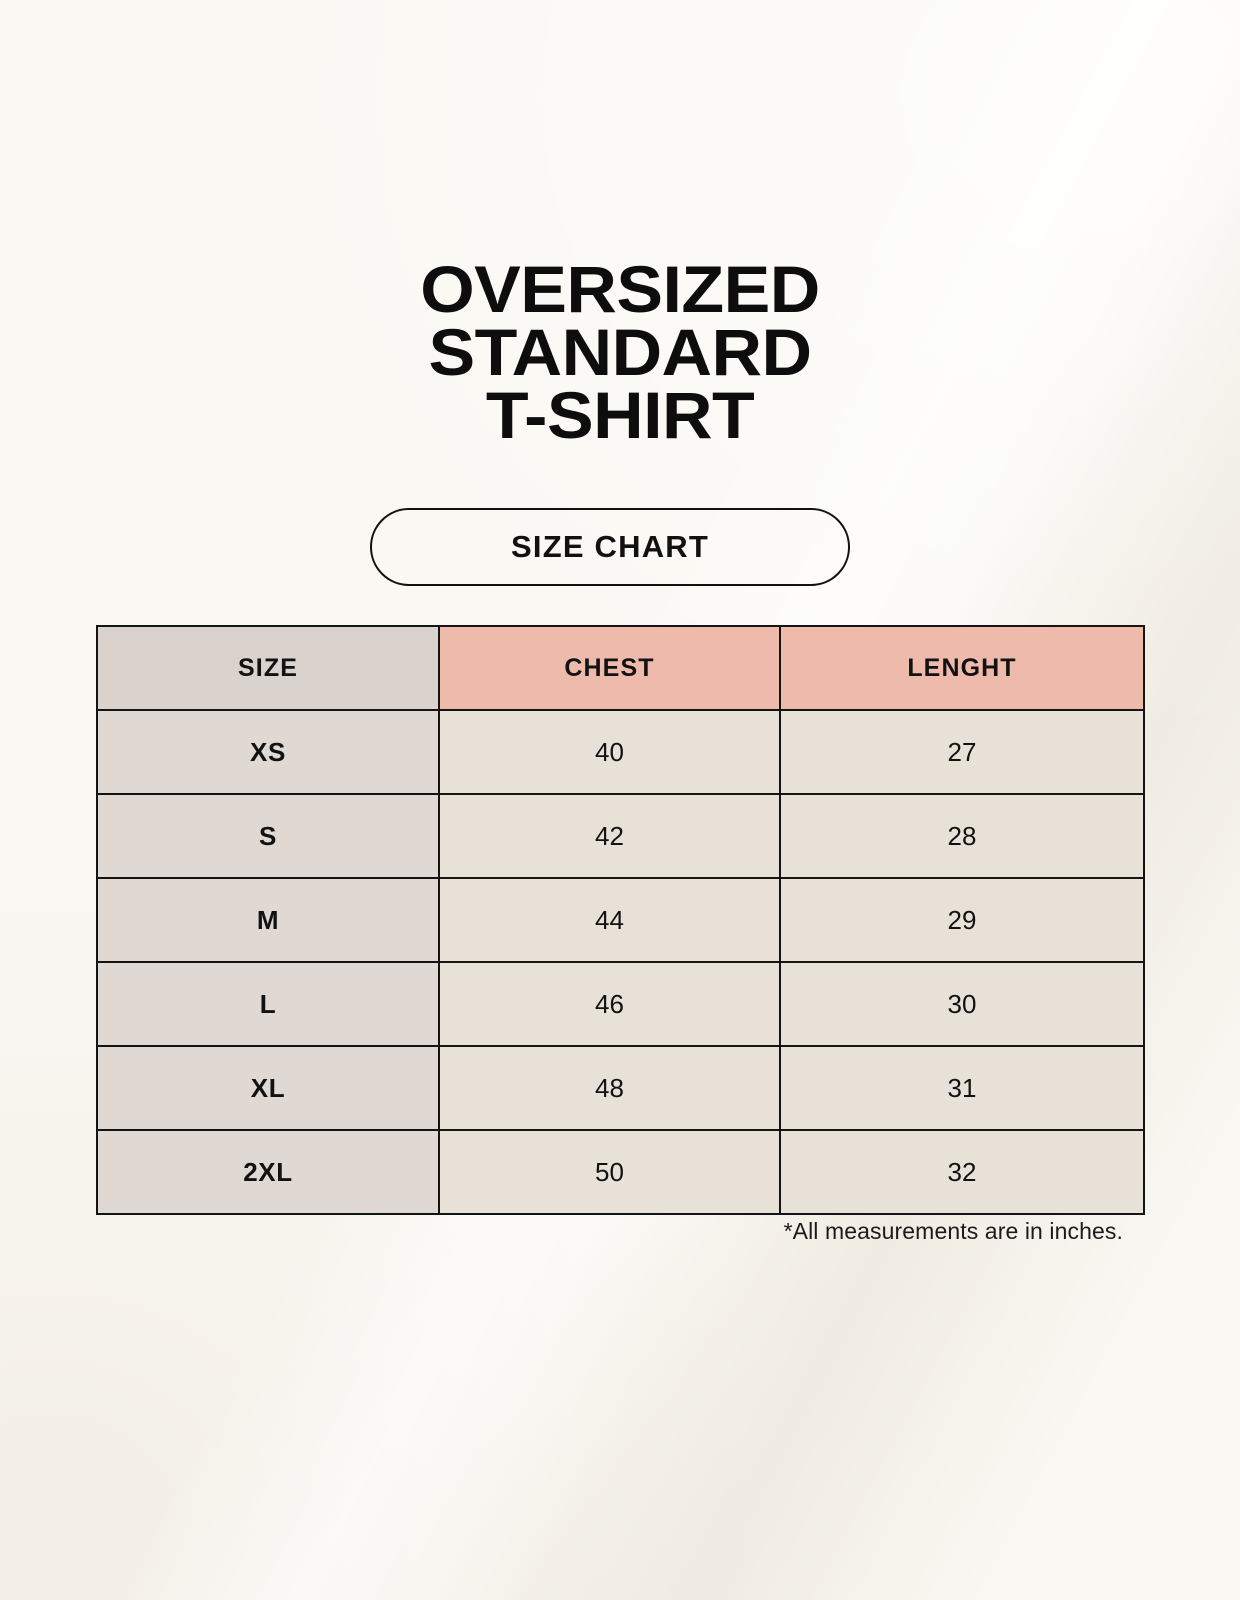 Image resolution: width=1240 pixels, height=1600 pixels. I want to click on table-header: SIZE CHEST LENGHT, so click(620, 668).